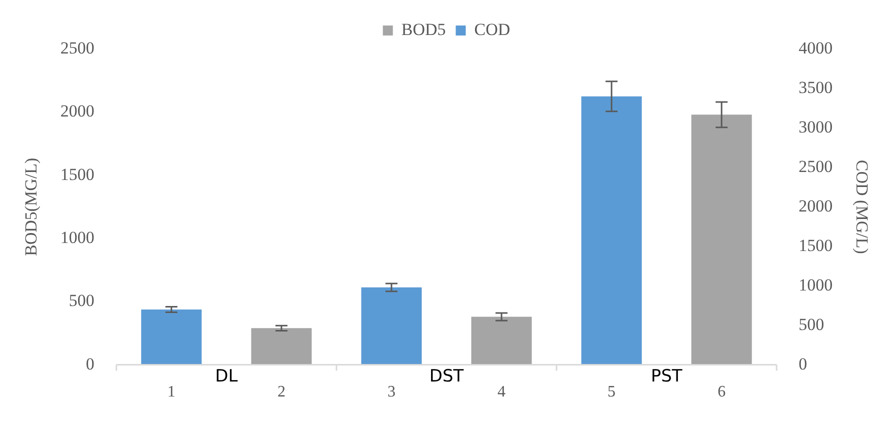  Describe the element at coordinates (90, 364) in the screenshot. I see `y-tick-label: 0` at that location.